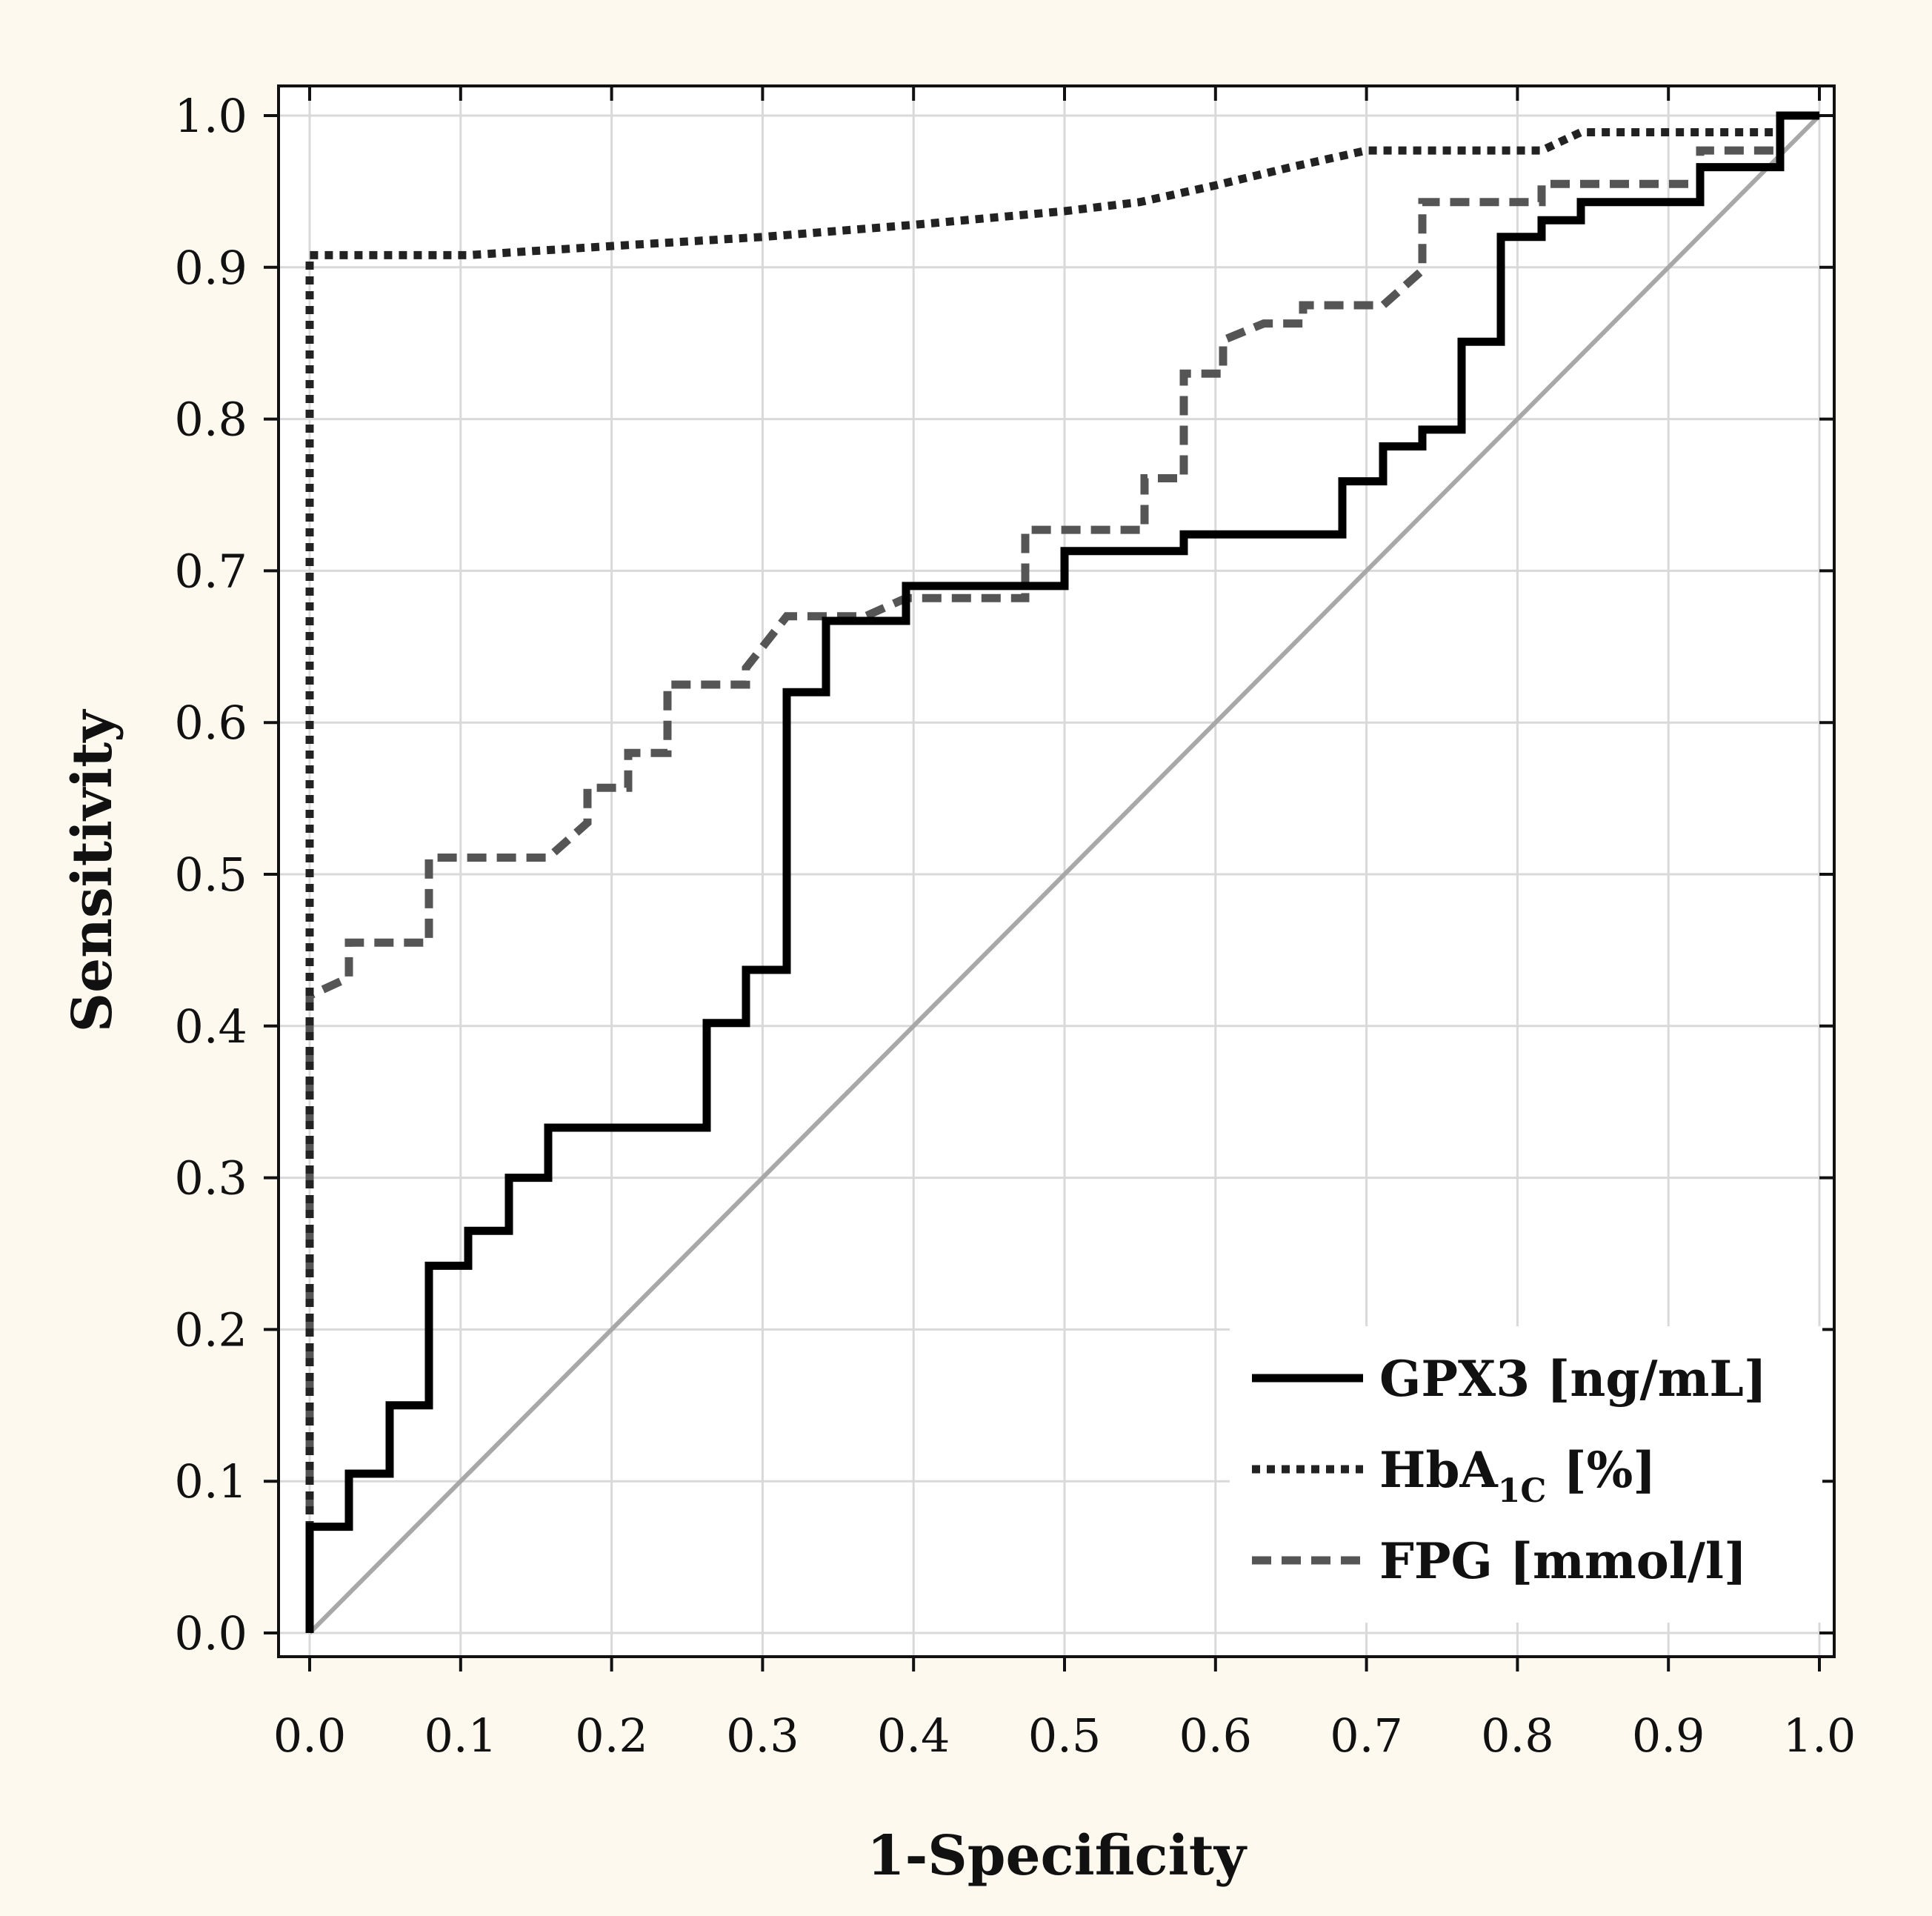  I want to click on x-tick-label: 0.1, so click(461, 1736).